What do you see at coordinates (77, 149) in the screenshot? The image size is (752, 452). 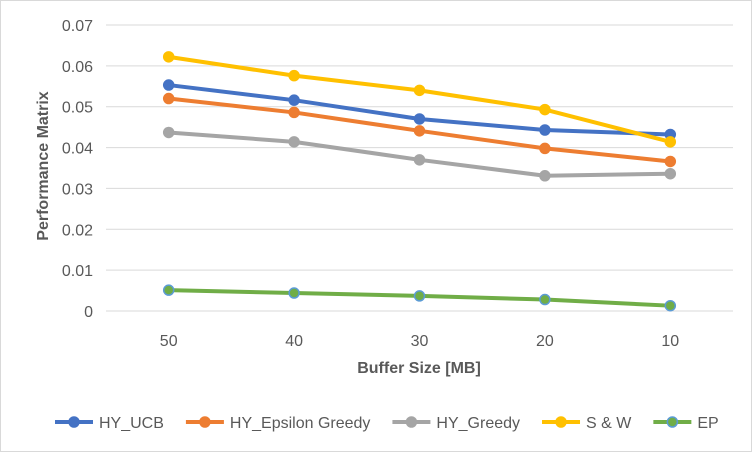 I see `y-tick-label: 0.04` at bounding box center [77, 149].